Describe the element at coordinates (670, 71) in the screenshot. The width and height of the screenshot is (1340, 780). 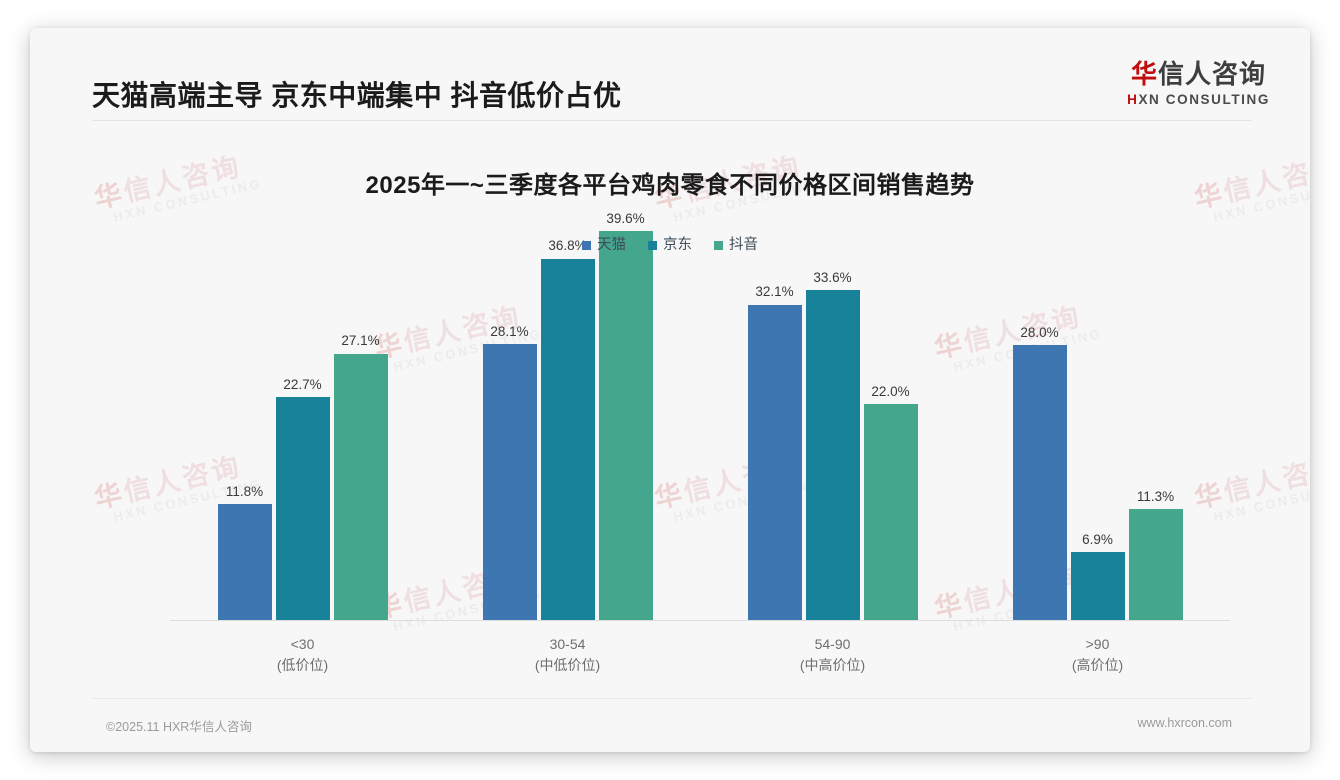
I see `slide-header: 天猫高端主导 京东中端集中 抖音低价占优` at that location.